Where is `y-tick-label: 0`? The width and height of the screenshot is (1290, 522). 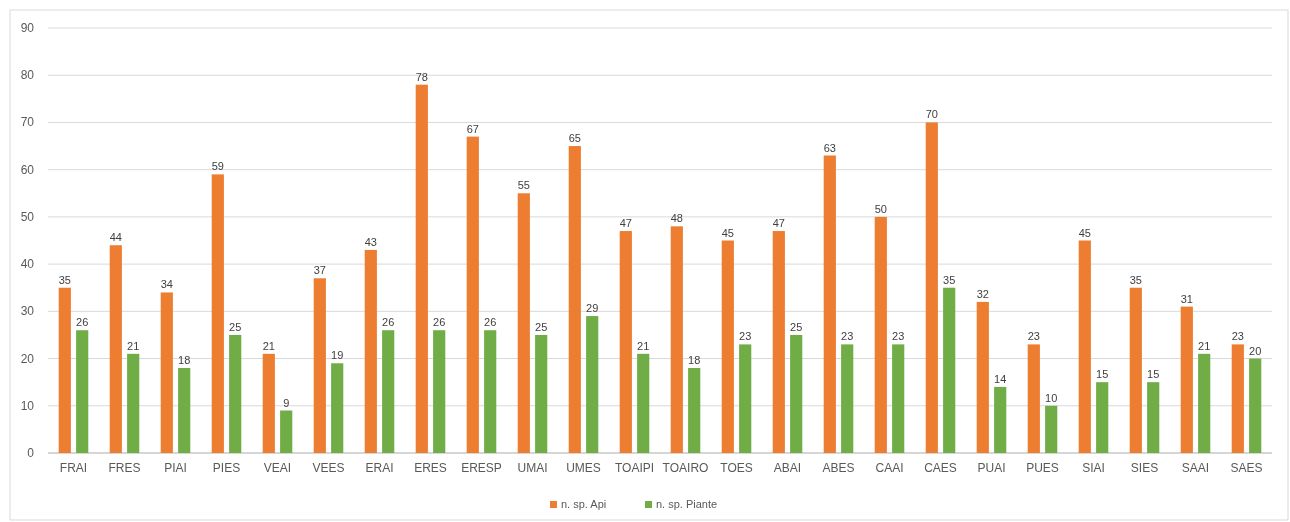 y-tick-label: 0 is located at coordinates (31, 453).